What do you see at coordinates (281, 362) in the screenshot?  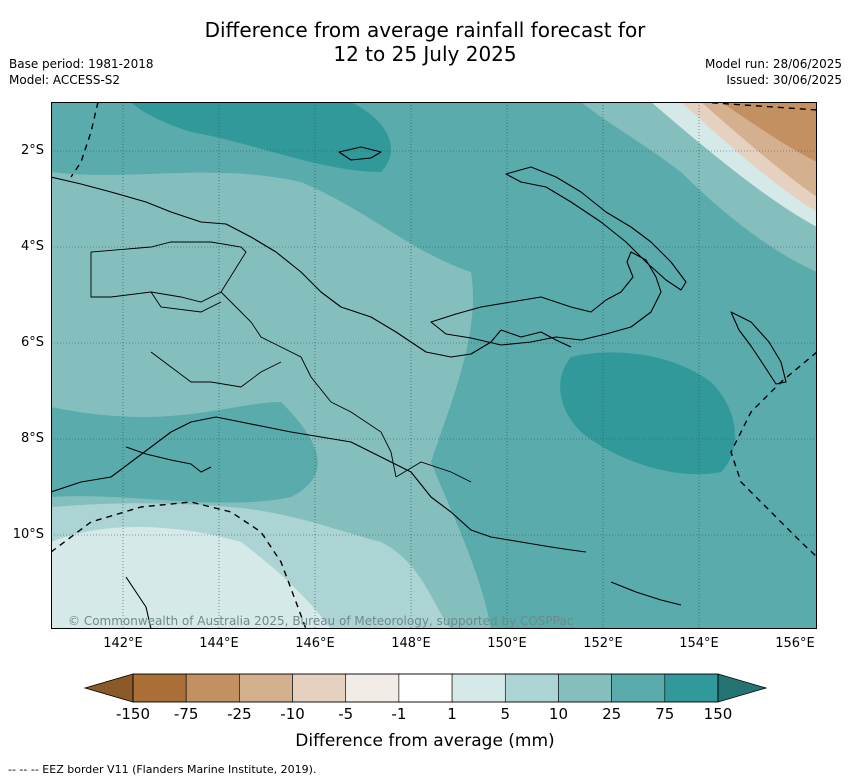 I see `province-borders` at bounding box center [281, 362].